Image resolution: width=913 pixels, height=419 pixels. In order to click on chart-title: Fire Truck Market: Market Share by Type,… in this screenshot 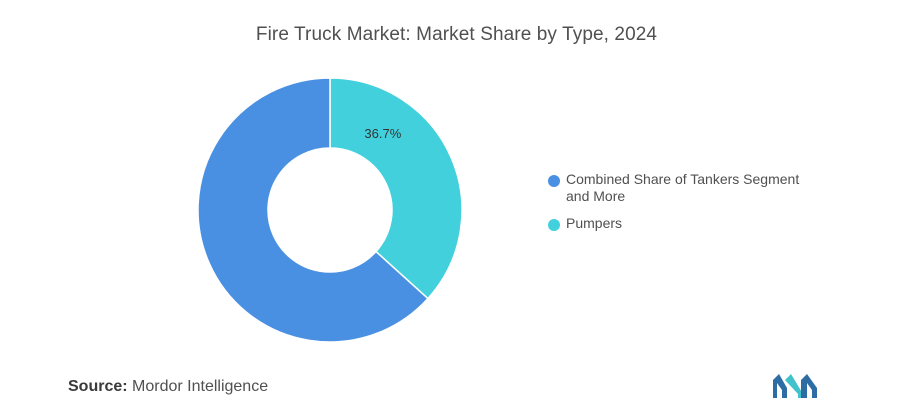, I will do `click(456, 34)`.